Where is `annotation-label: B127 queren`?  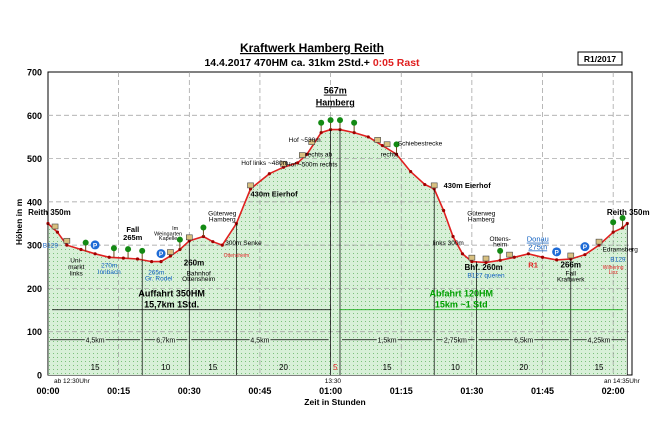
annotation-label: B127 queren is located at coordinates (486, 276).